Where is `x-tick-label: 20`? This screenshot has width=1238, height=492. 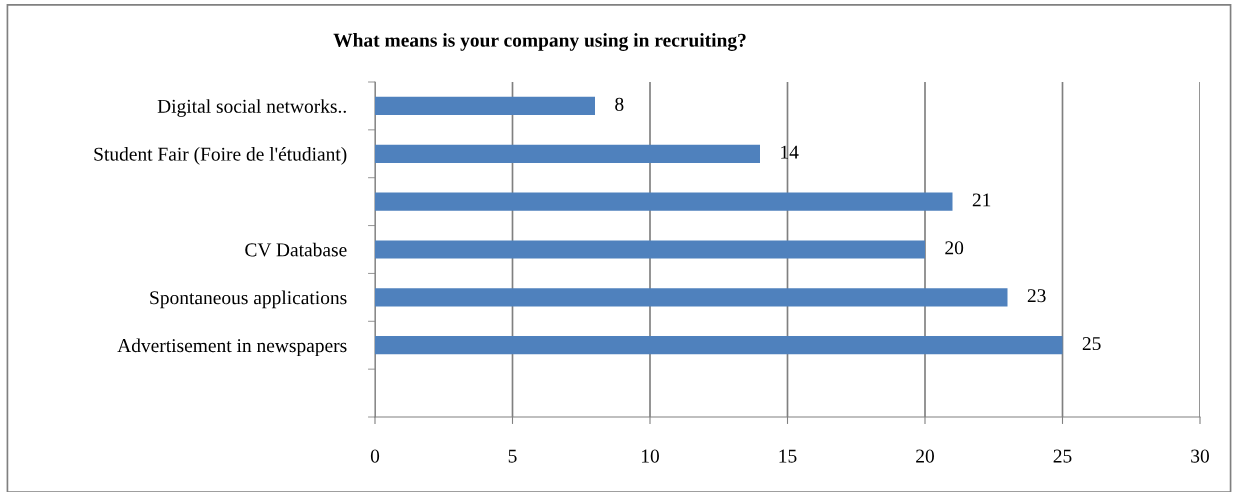
x-tick-label: 20 is located at coordinates (925, 456).